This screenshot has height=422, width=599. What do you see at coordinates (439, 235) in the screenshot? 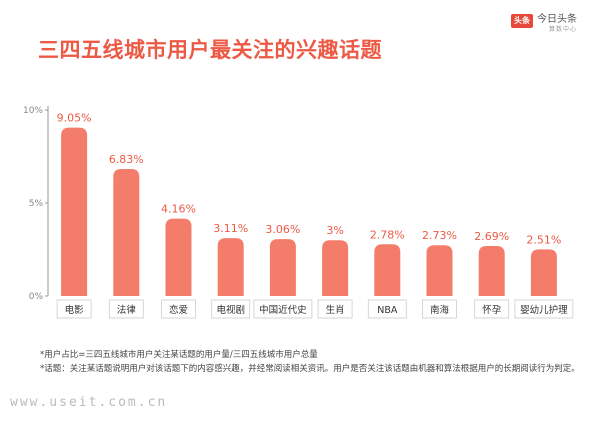
I see `bar-value-label: 2.73%` at bounding box center [439, 235].